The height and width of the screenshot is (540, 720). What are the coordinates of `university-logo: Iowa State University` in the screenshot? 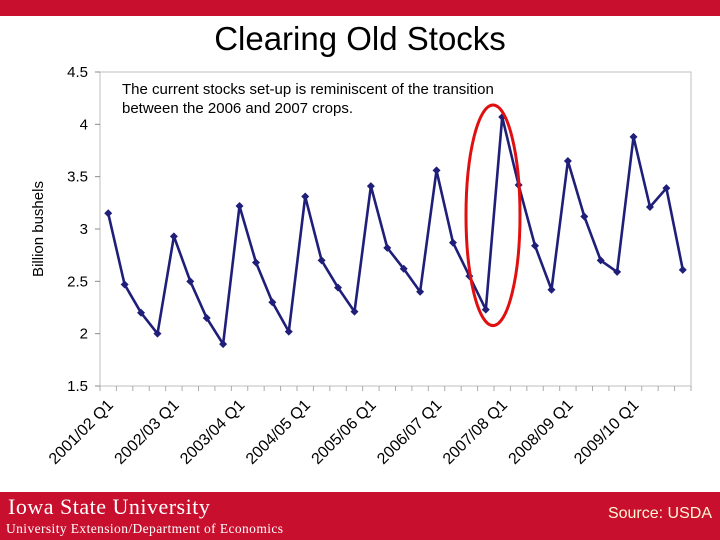 It's located at (109, 506).